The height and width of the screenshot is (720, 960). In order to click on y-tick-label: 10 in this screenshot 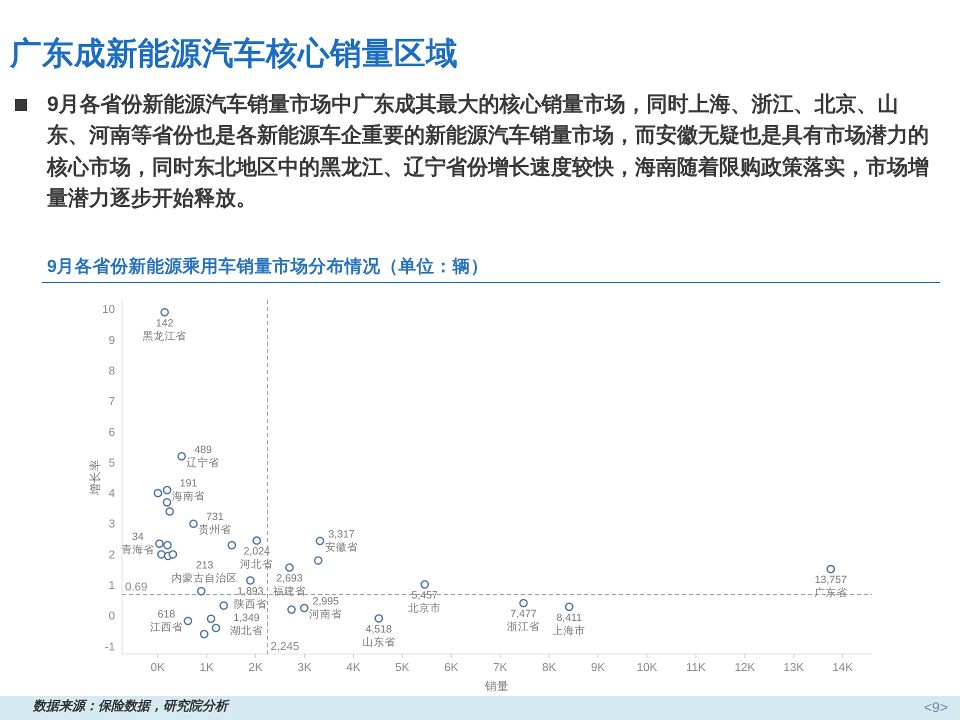, I will do `click(108, 310)`.